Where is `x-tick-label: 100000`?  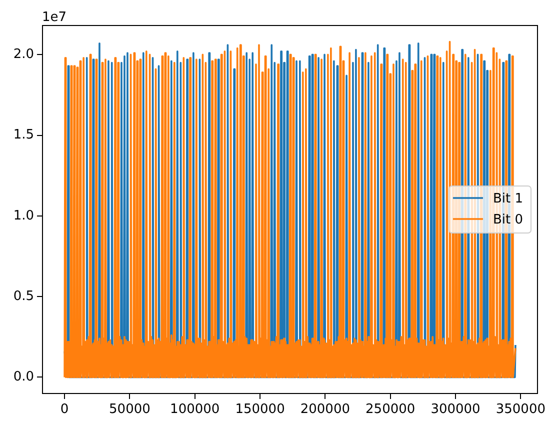
x-tick-label: 100000 is located at coordinates (195, 410).